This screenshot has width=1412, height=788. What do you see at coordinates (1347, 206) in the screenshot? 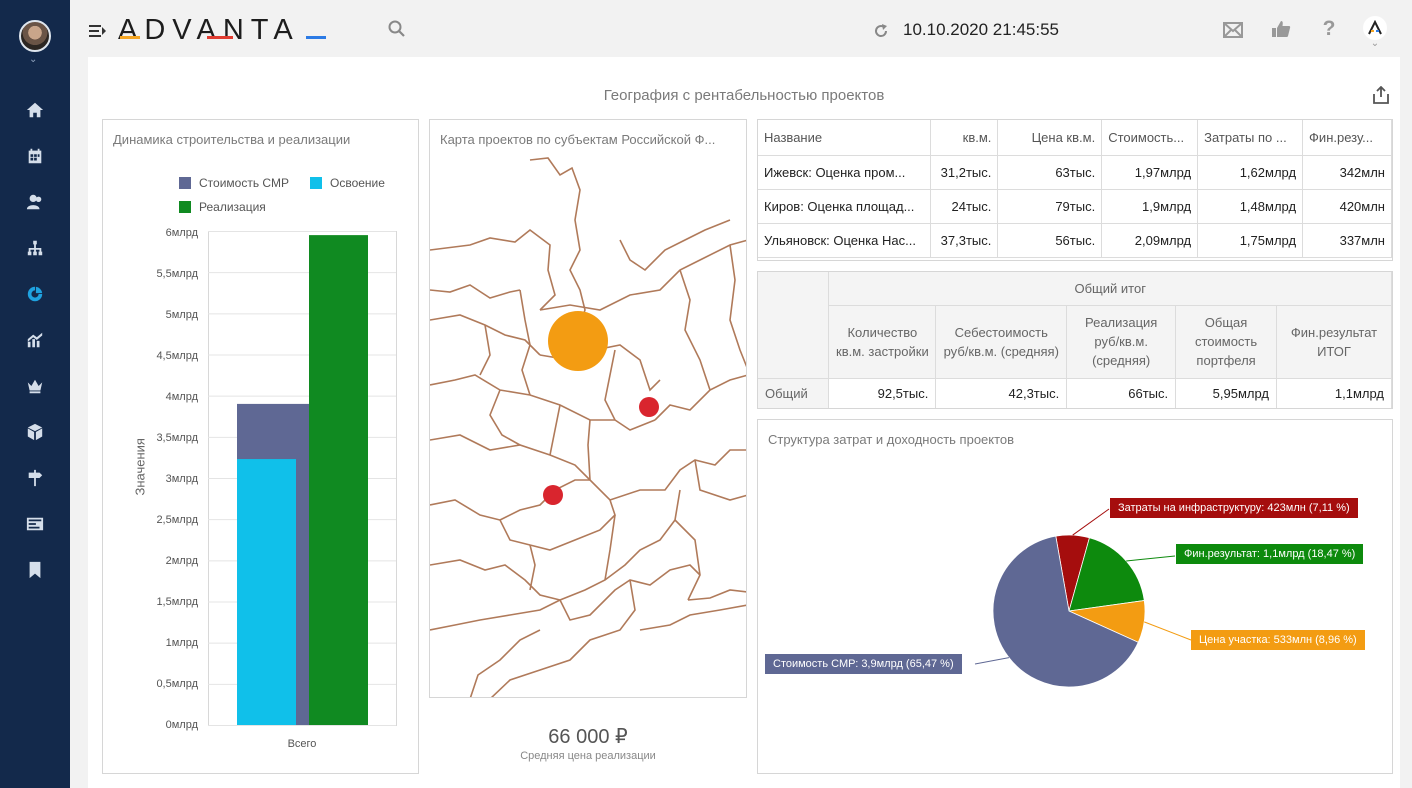
I see `cell-result: 420млн` at bounding box center [1347, 206].